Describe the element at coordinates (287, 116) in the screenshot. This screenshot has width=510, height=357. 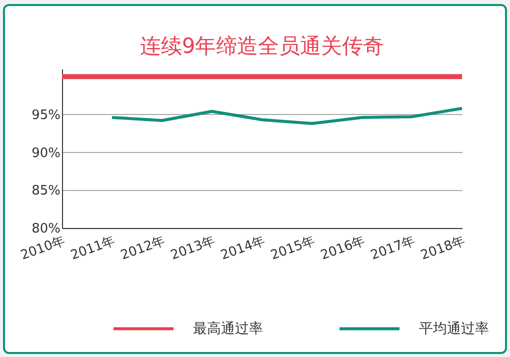
I see `line-series` at that location.